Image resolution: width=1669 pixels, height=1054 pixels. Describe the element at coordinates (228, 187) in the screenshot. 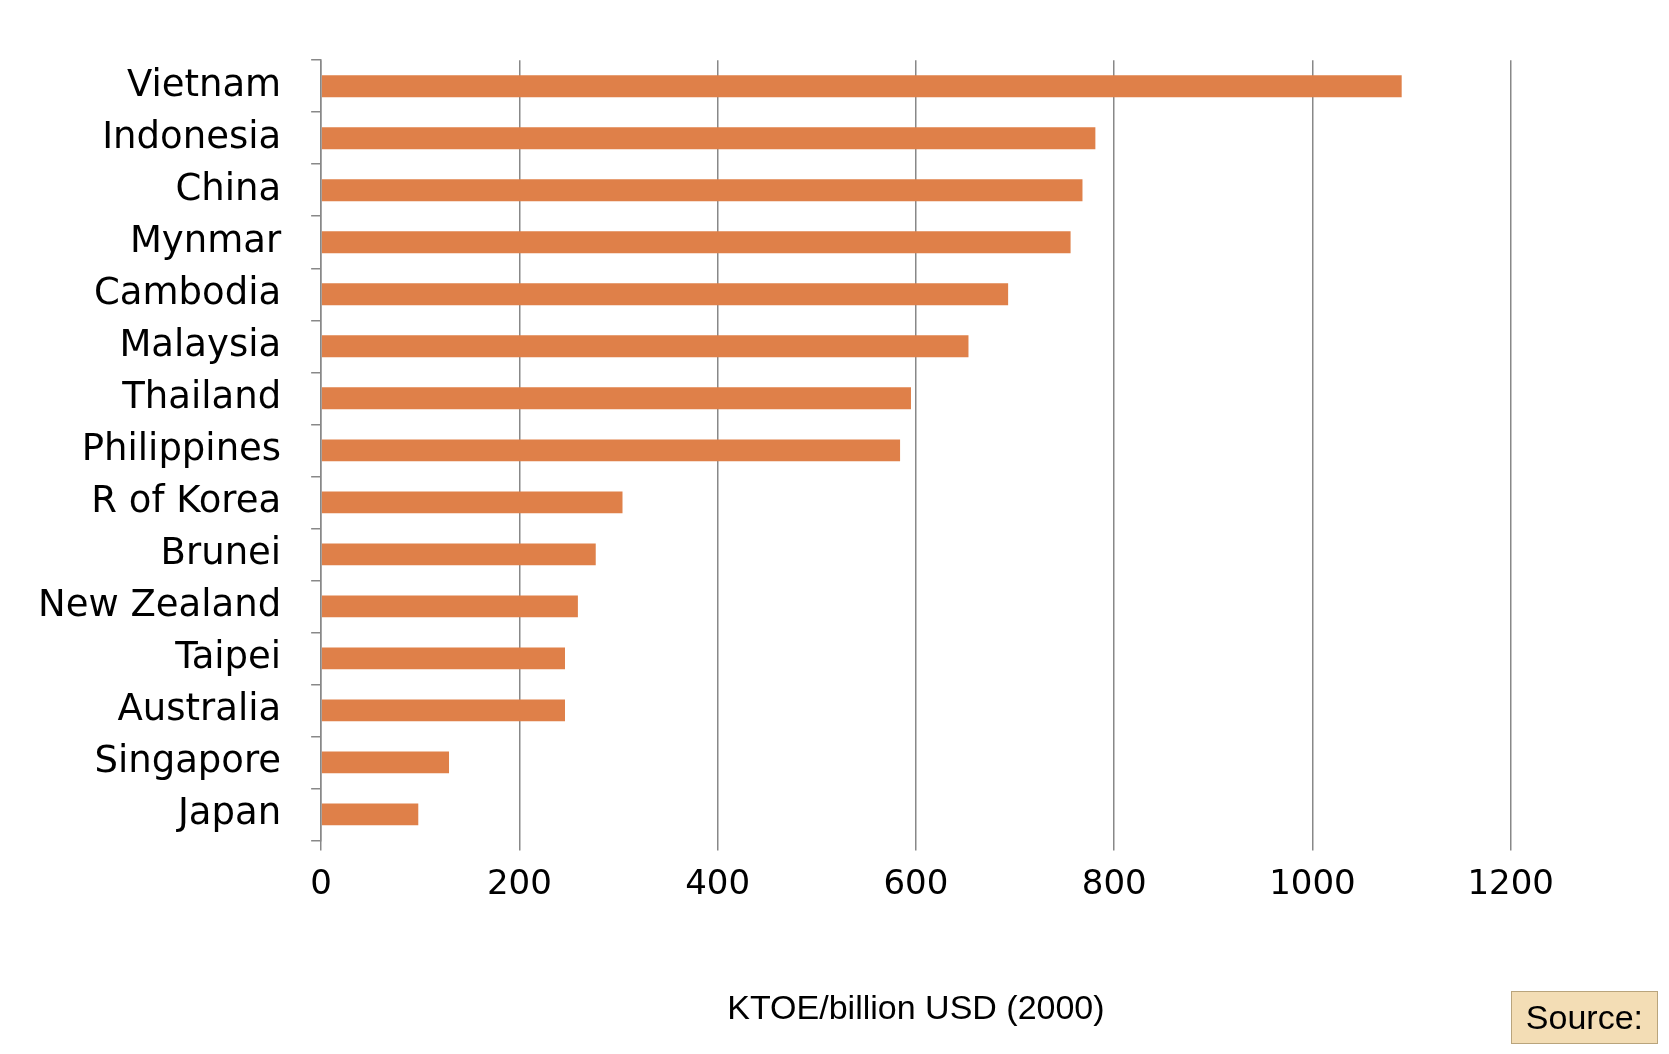

I see `y-tick-label: China` at that location.